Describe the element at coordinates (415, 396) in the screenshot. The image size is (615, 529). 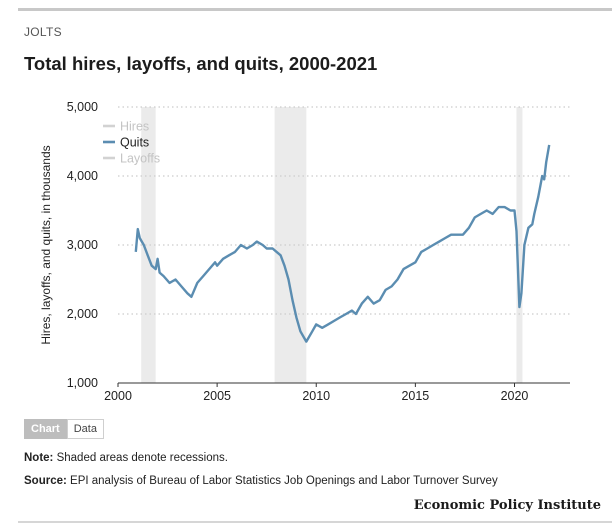
I see `x-tick-label: 2015` at that location.